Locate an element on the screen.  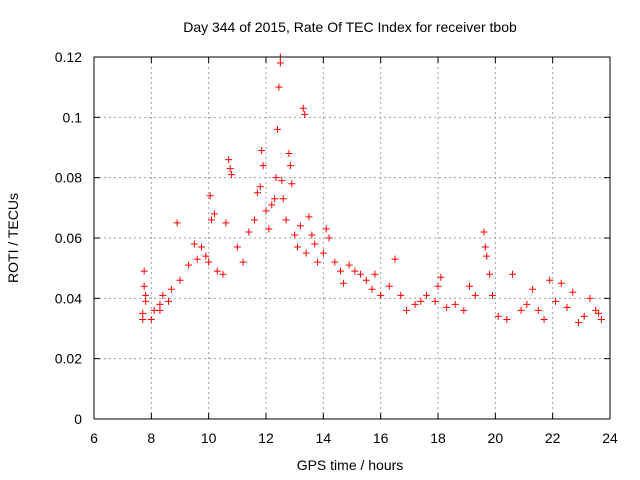
y-axis-label: ROTI / TECUs is located at coordinates (13, 238).